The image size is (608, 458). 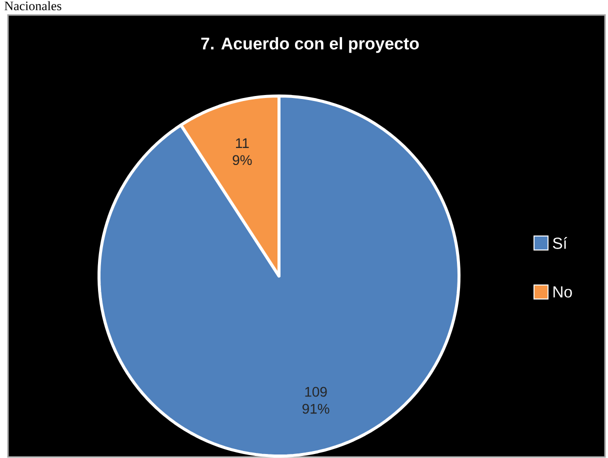 What do you see at coordinates (242, 152) in the screenshot?
I see `data-label: 11 9%` at bounding box center [242, 152].